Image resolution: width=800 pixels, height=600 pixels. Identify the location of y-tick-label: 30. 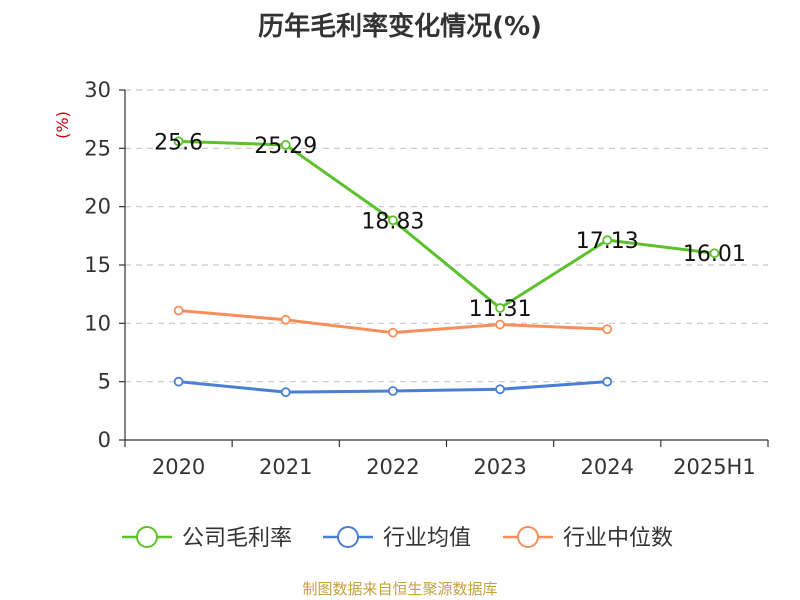
(97, 90).